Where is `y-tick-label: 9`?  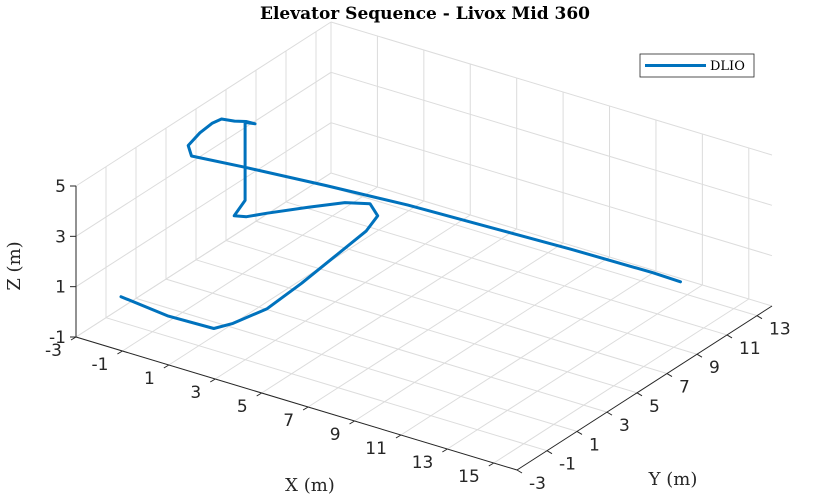
y-tick-label: 9 is located at coordinates (714, 368).